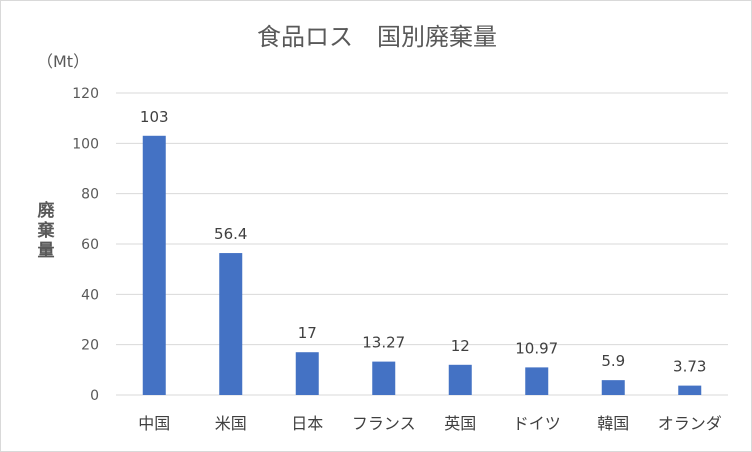 This screenshot has width=752, height=452. What do you see at coordinates (307, 423) in the screenshot?
I see `category-label: 日本` at bounding box center [307, 423].